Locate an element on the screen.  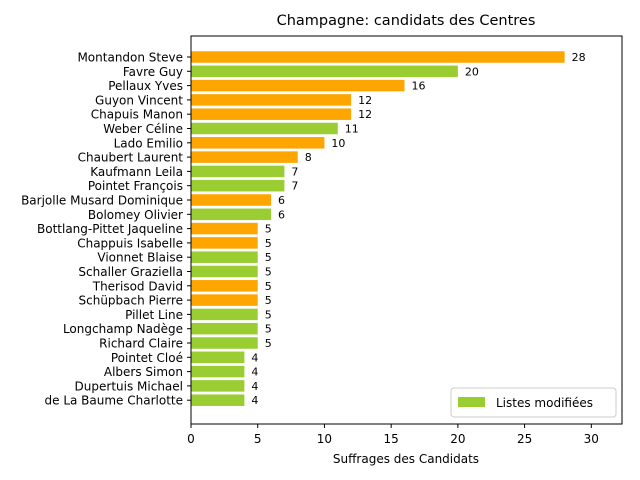
x-tick-label: 20 is located at coordinates (457, 439).